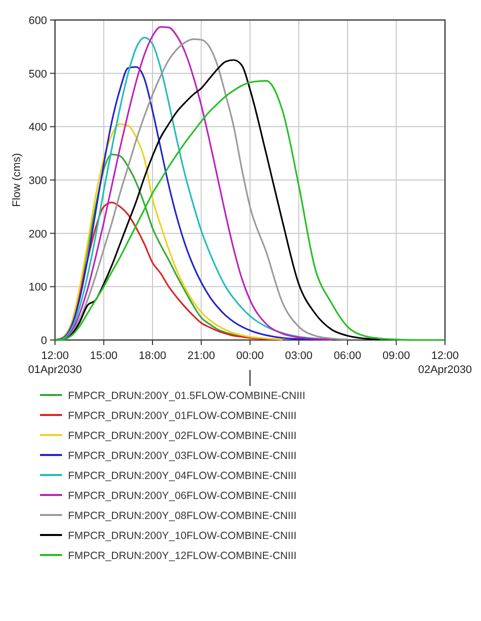 The width and height of the screenshot is (481, 621). I want to click on legend-label: FMPCR_DRUN:200Y_01FLOW-COMBINE-CNIII, so click(182, 416).